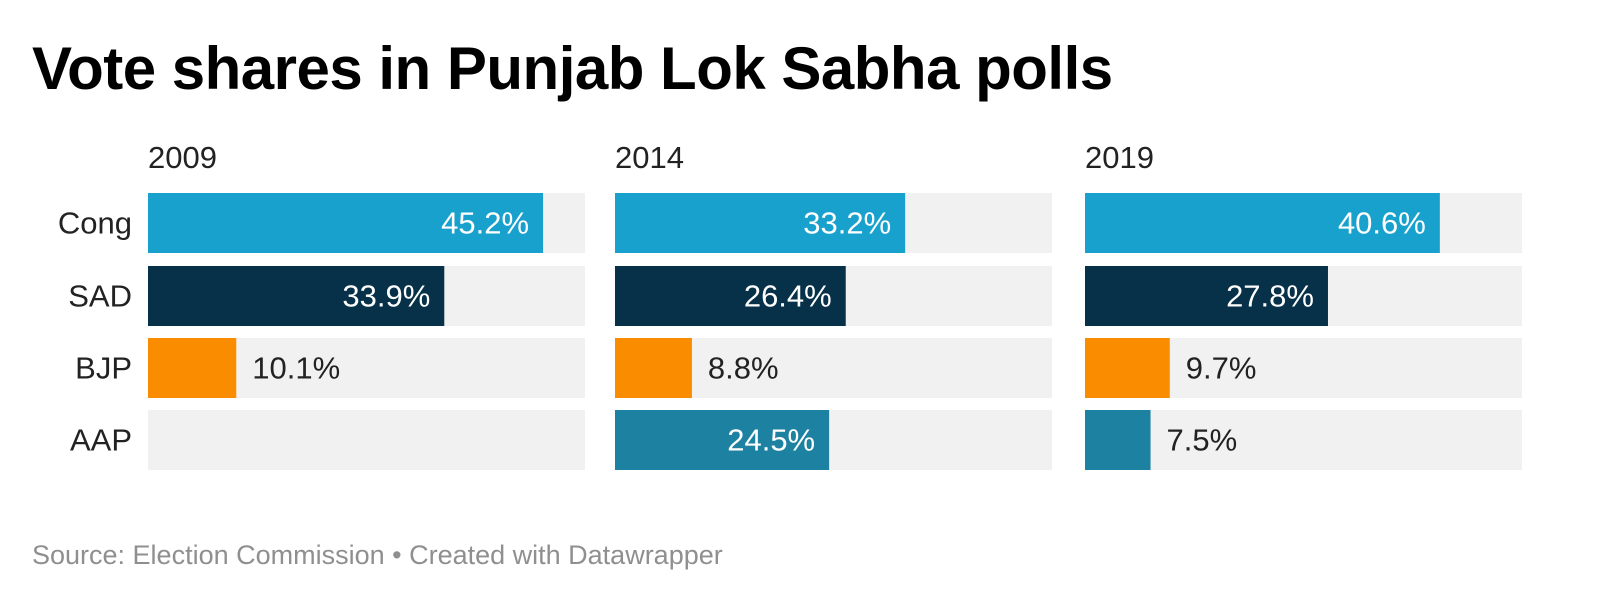 The width and height of the screenshot is (1600, 612). What do you see at coordinates (296, 296) in the screenshot?
I see `bar-2009-sad` at bounding box center [296, 296].